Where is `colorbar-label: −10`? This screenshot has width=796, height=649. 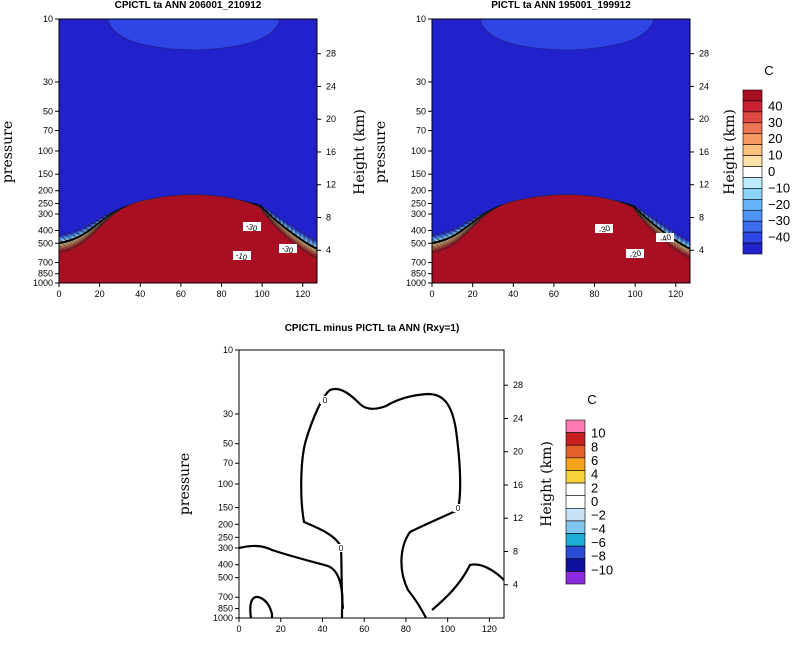 colorbar-label: −10 is located at coordinates (779, 187).